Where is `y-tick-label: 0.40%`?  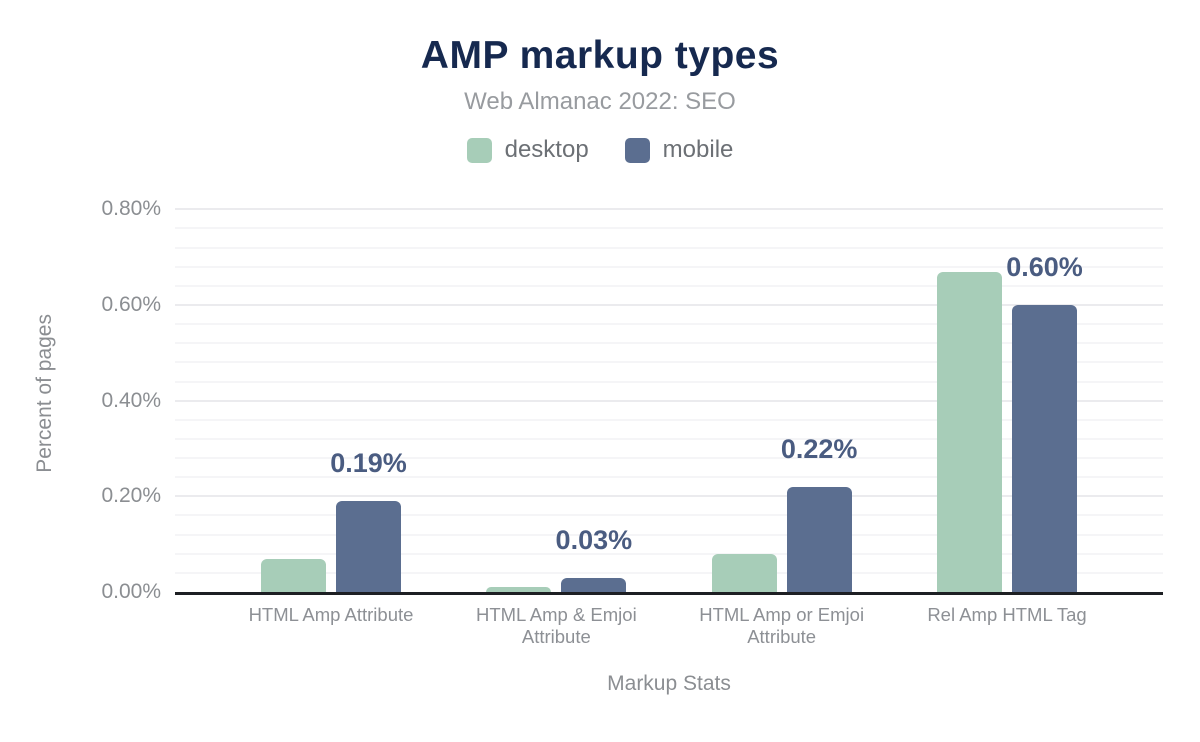 y-tick-label: 0.40% is located at coordinates (131, 400).